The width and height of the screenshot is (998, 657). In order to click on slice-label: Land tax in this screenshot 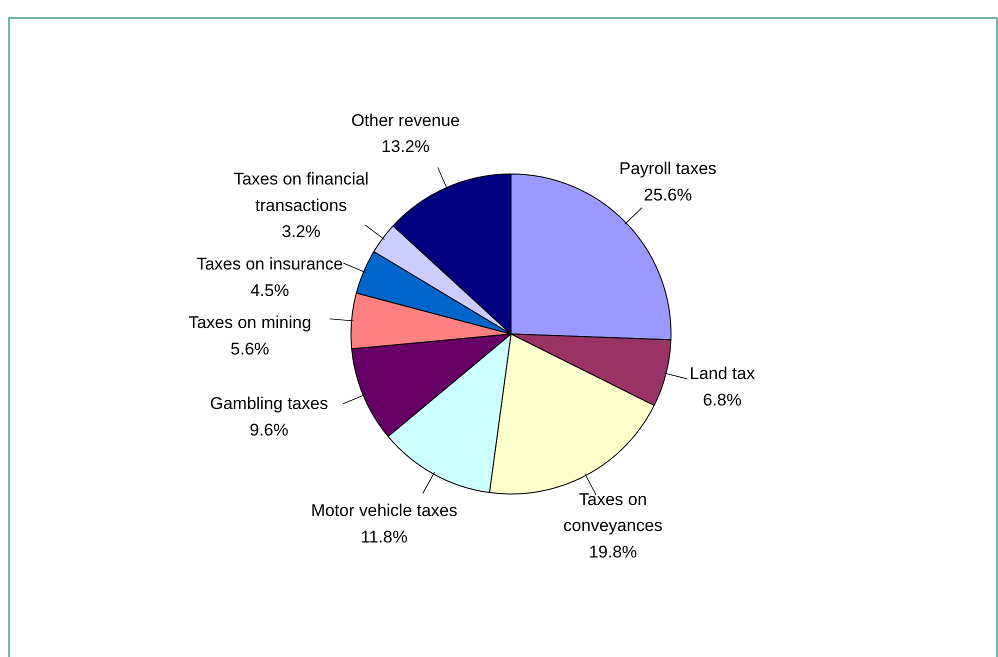, I will do `click(723, 374)`.